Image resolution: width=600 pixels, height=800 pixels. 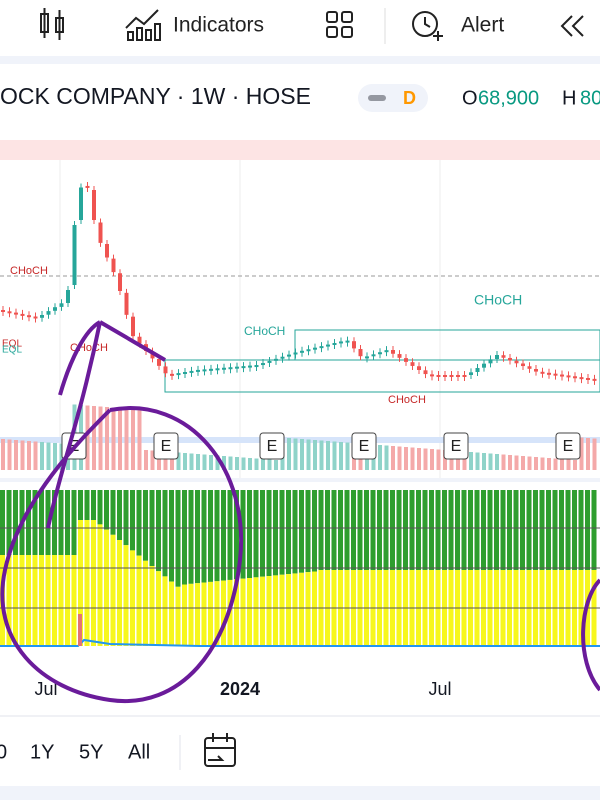 I want to click on alert-icon, so click(x=427, y=26).